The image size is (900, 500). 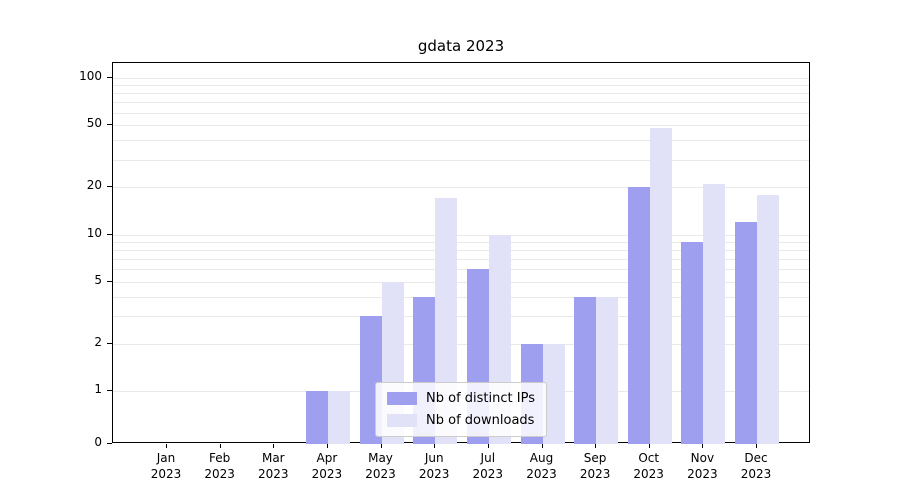 I want to click on x-tick-label: Jun 2023, so click(x=434, y=466).